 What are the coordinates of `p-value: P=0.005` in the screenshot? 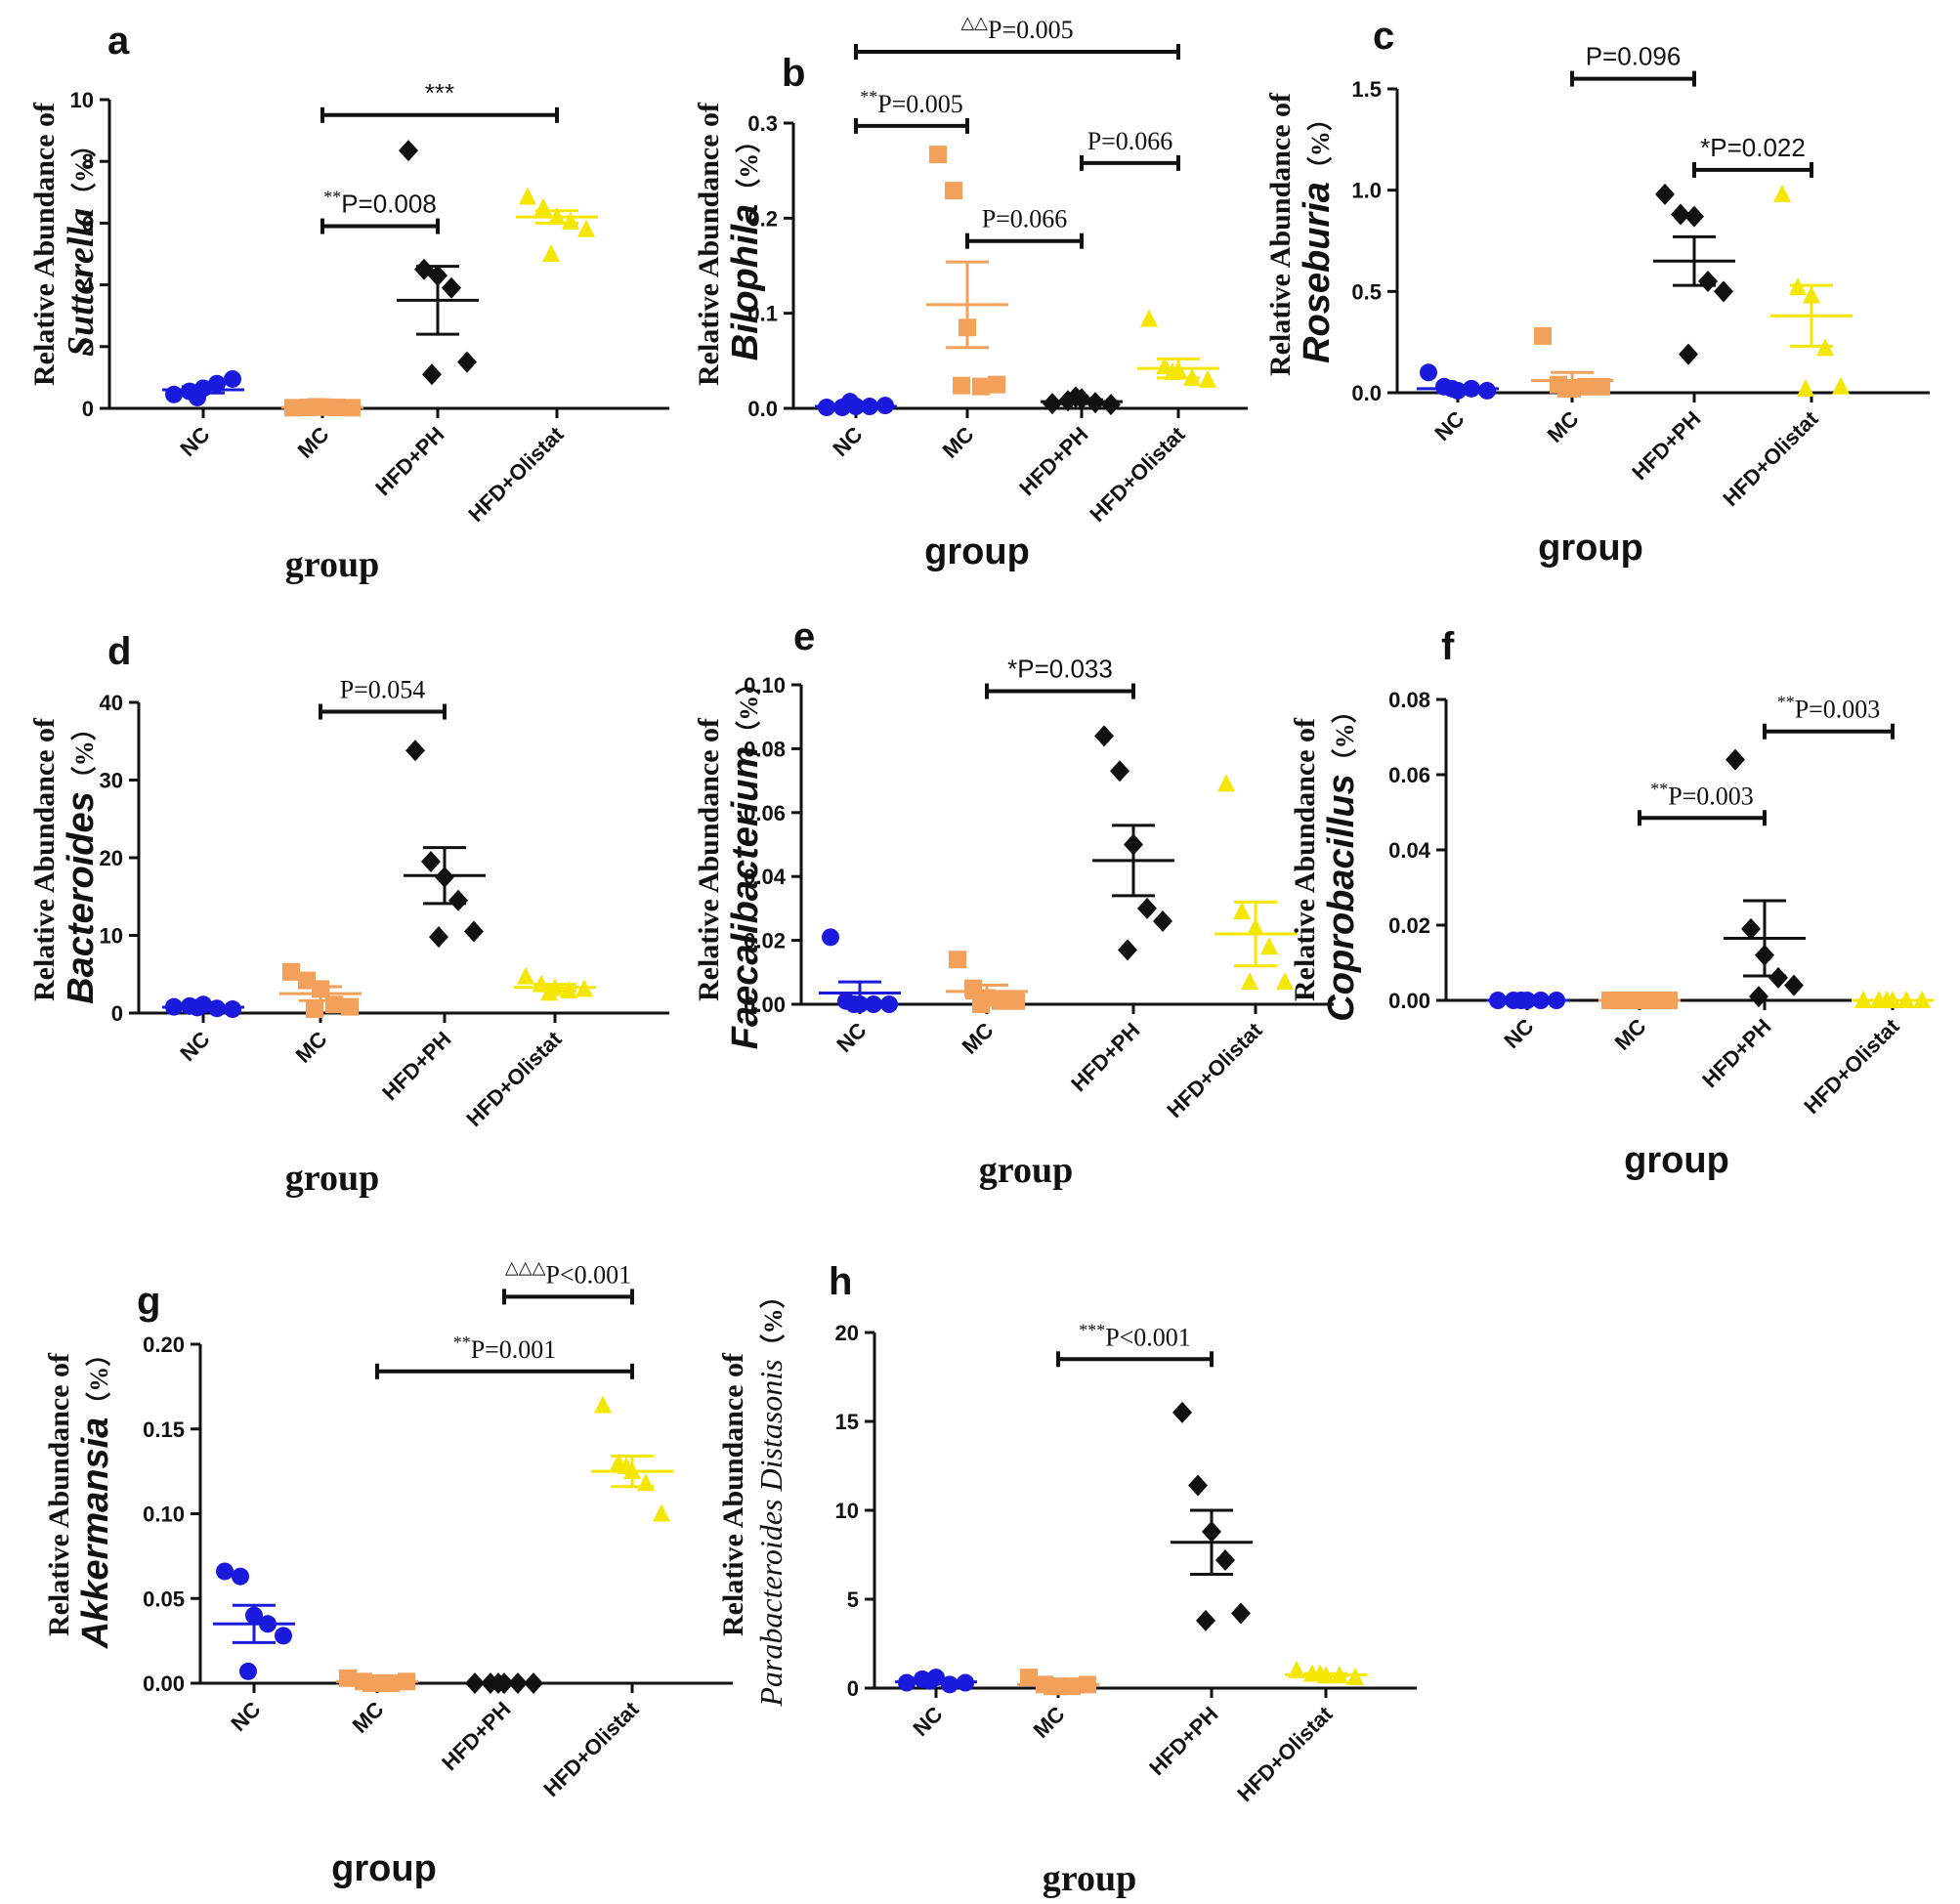 It's located at (920, 104).